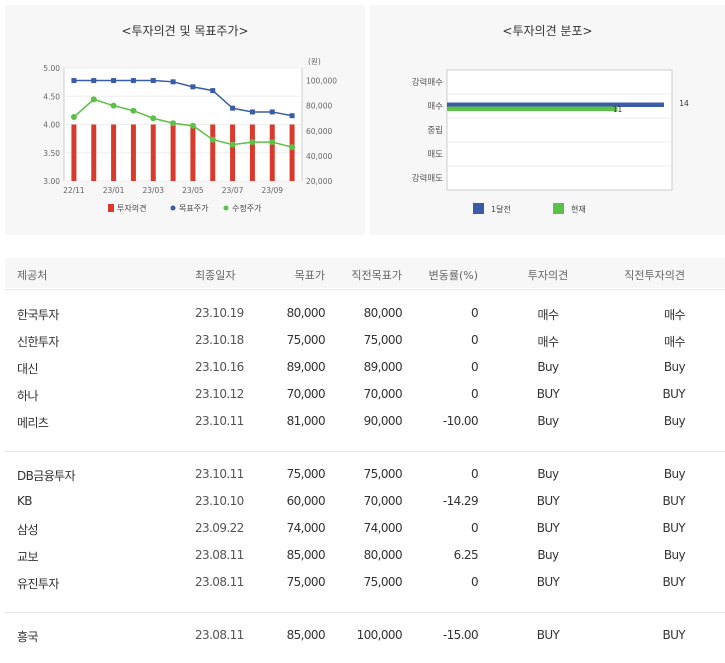 This screenshot has width=725, height=663. I want to click on cell-target-price: 74,000, so click(306, 528).